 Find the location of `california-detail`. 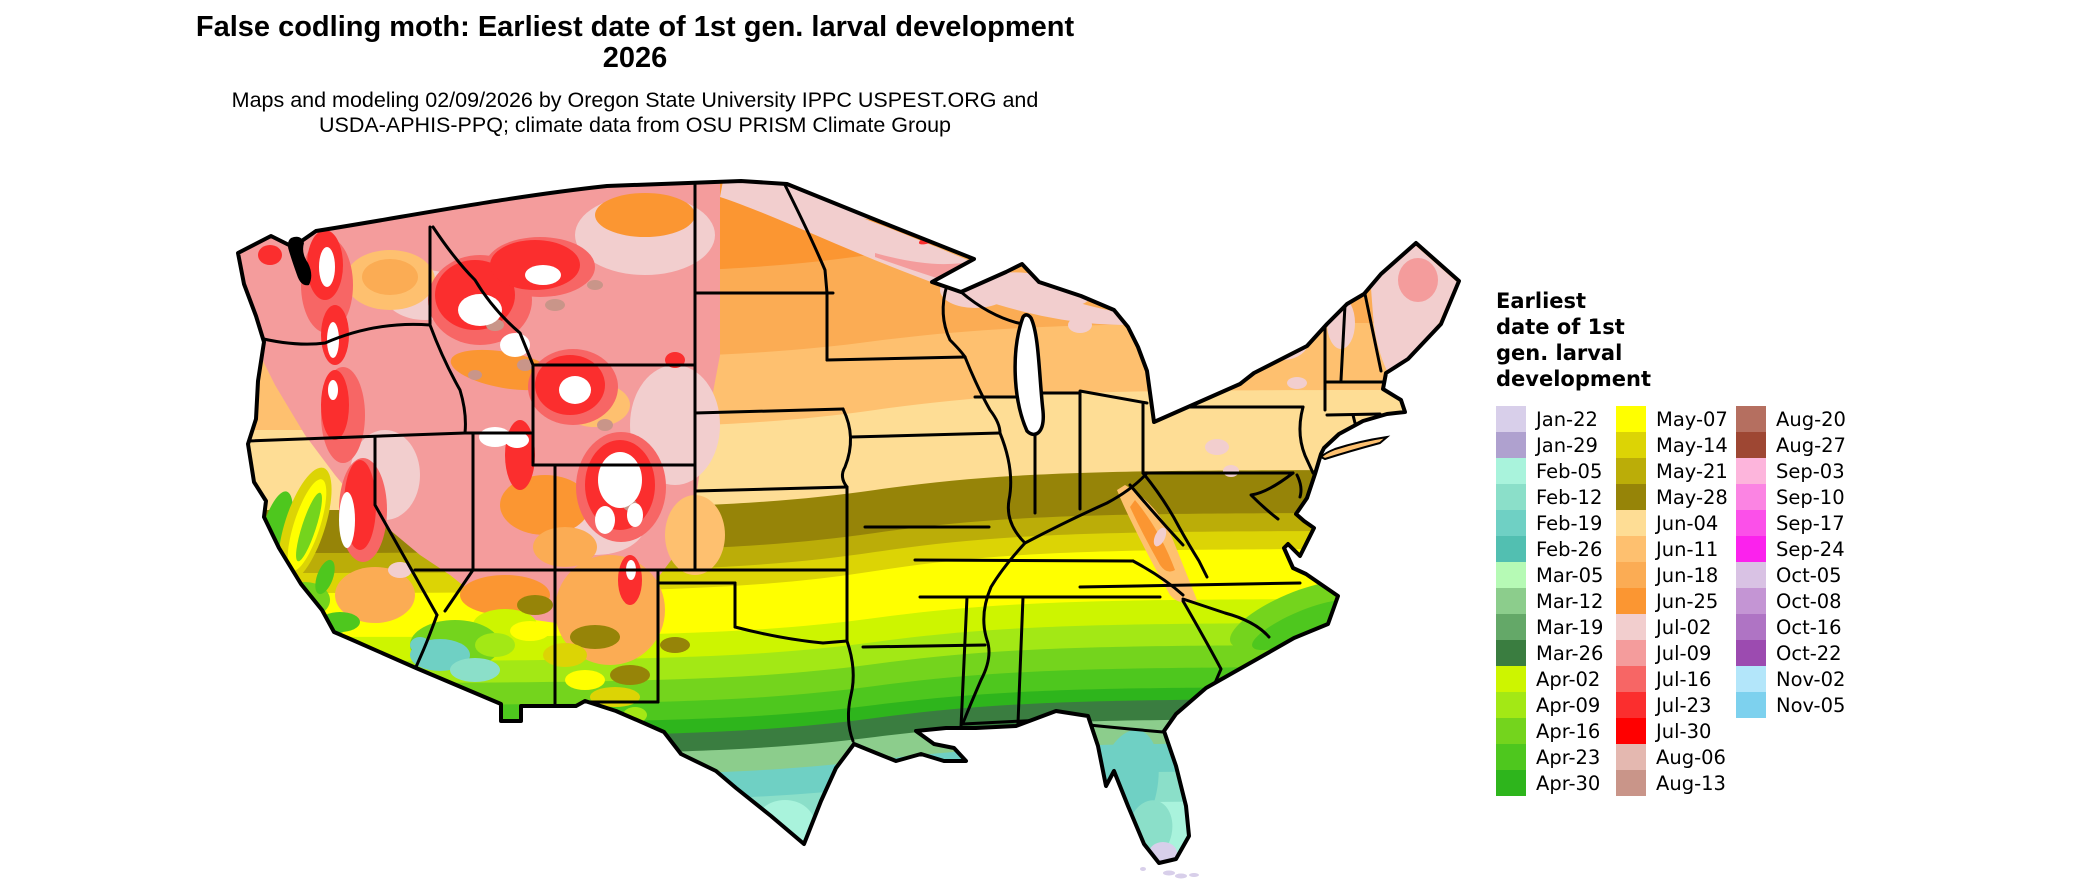

california-detail is located at coordinates (336, 551).